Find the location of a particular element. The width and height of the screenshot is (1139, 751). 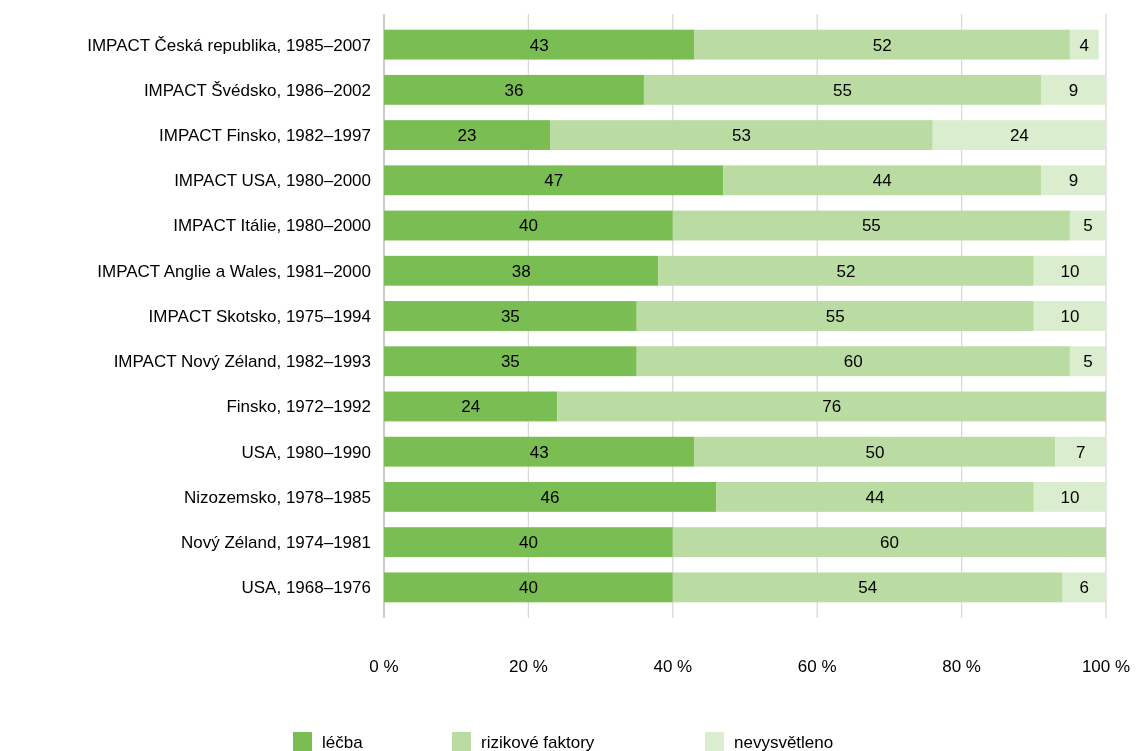

data-label: 4 is located at coordinates (1084, 45).